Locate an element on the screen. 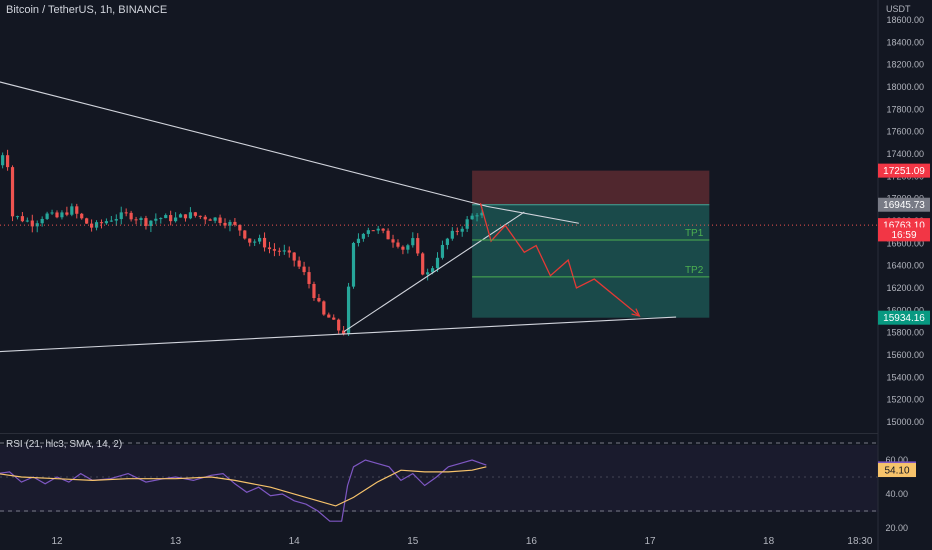  trendline is located at coordinates (244, 144).